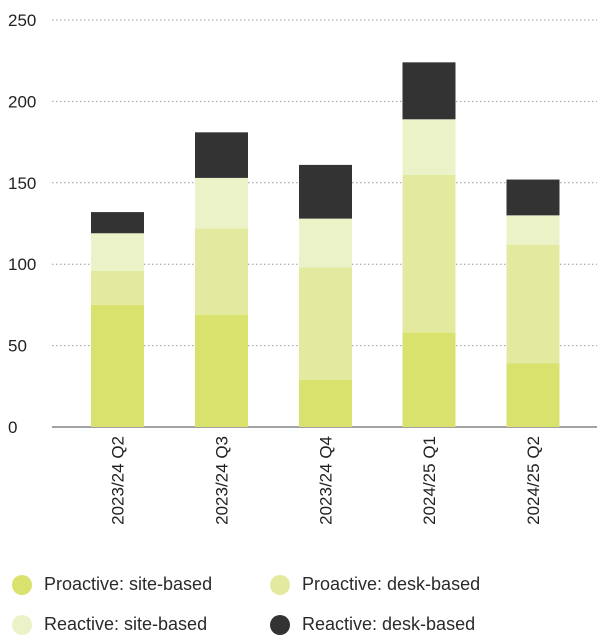  Describe the element at coordinates (22, 101) in the screenshot. I see `y-tick-label: 200` at that location.